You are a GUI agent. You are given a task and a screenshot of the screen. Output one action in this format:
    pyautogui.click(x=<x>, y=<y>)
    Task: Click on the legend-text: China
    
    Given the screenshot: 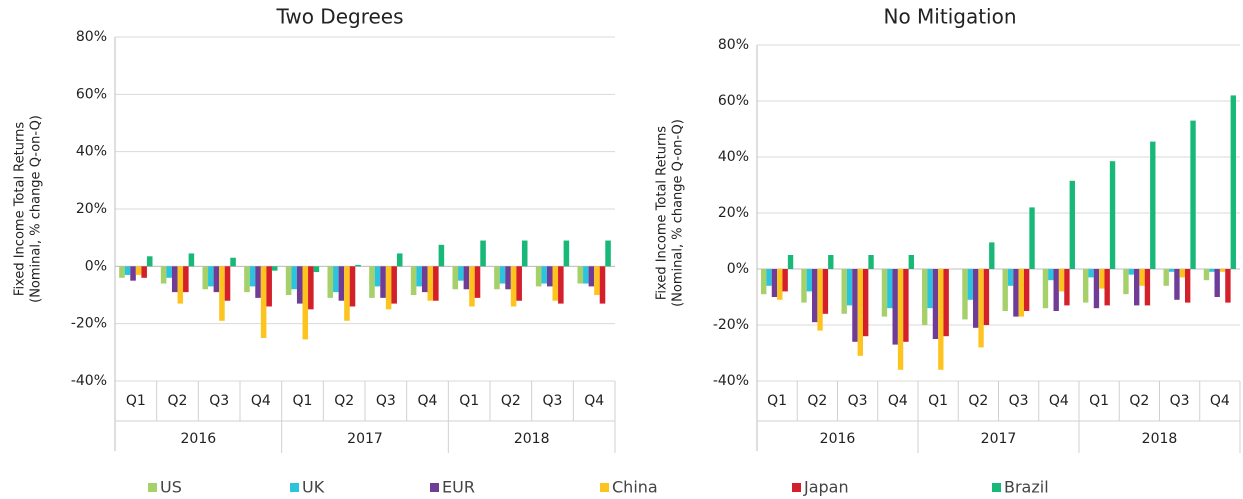 What is the action you would take?
    pyautogui.click(x=635, y=487)
    